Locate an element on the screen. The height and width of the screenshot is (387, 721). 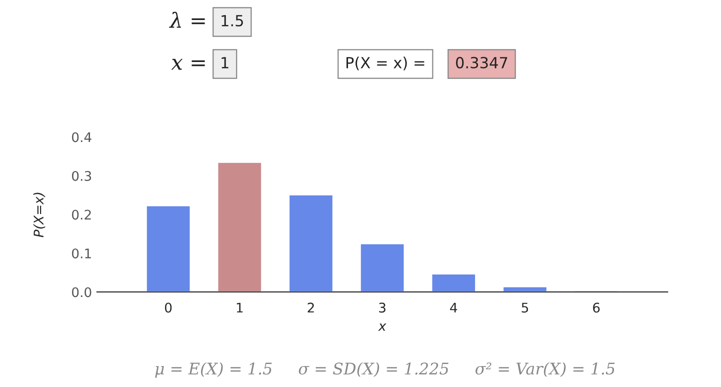
y-axis-title: P(X=x) is located at coordinates (39, 215).